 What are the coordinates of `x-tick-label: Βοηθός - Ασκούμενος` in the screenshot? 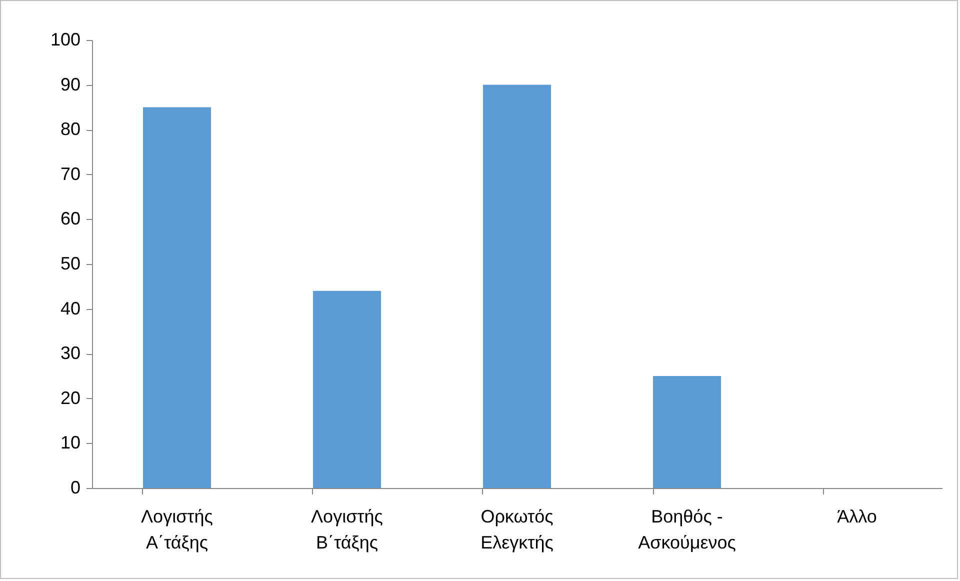 It's located at (687, 529).